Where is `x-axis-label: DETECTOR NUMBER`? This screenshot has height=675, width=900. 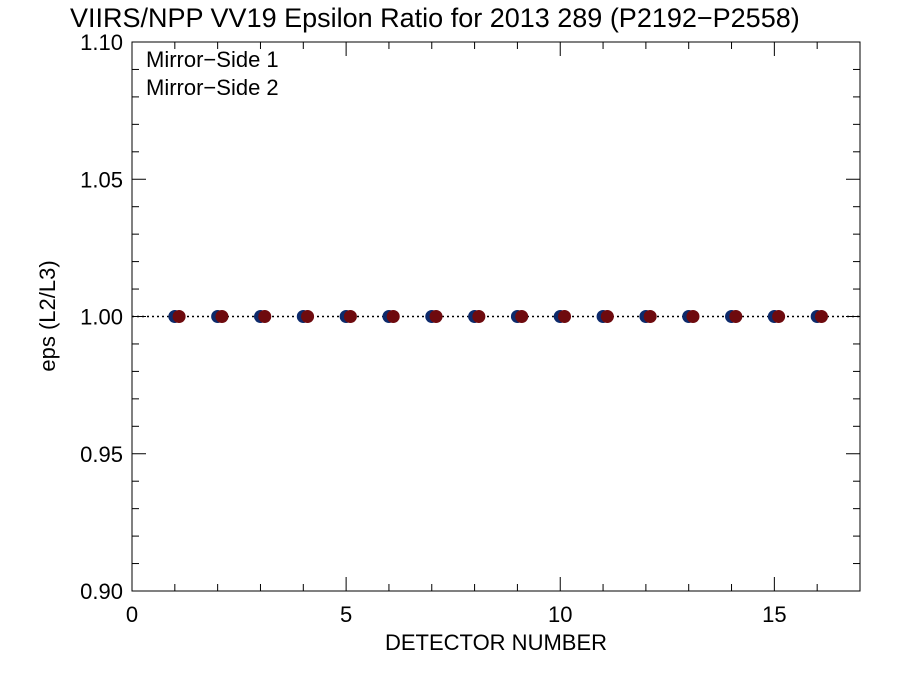
x-axis-label: DETECTOR NUMBER is located at coordinates (496, 642).